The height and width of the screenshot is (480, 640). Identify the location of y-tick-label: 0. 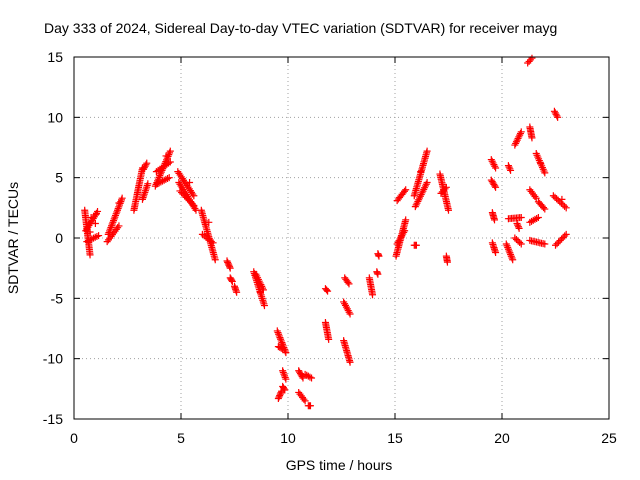
(59, 238).